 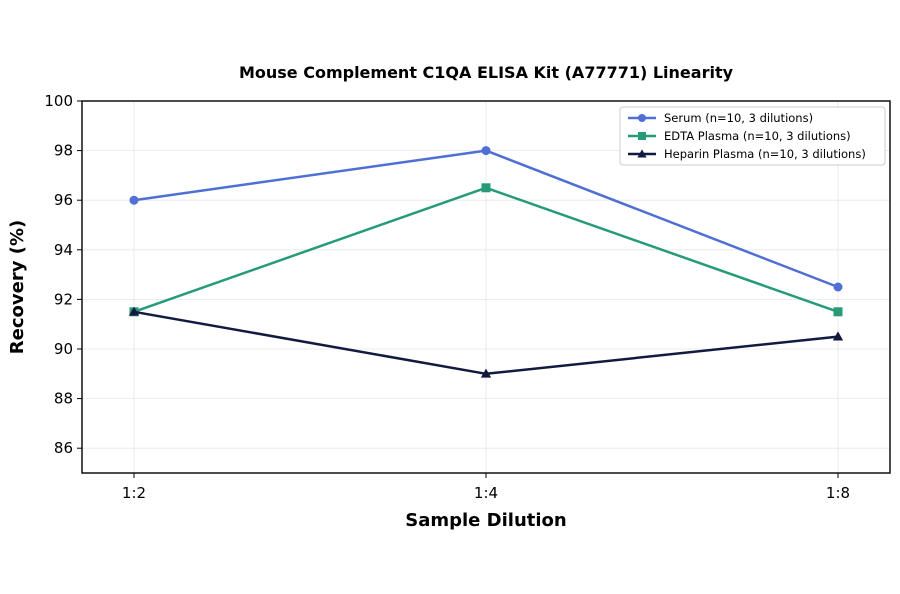 I want to click on legend-label: Serum (n=10, 3 dilutions), so click(x=738, y=118).